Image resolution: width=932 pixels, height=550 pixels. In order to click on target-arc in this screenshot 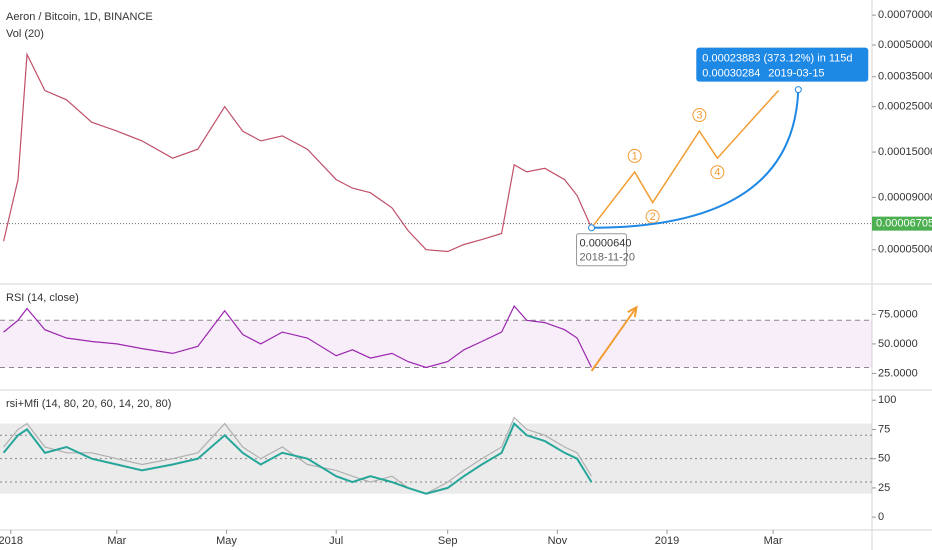, I will do `click(695, 159)`.